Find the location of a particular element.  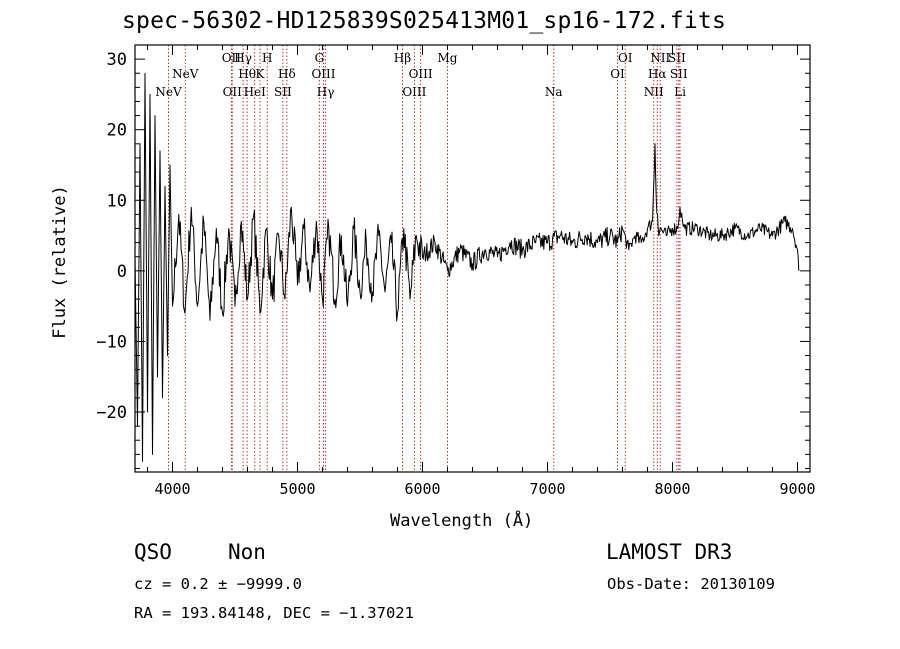

line-label-16: OIII is located at coordinates (421, 74).